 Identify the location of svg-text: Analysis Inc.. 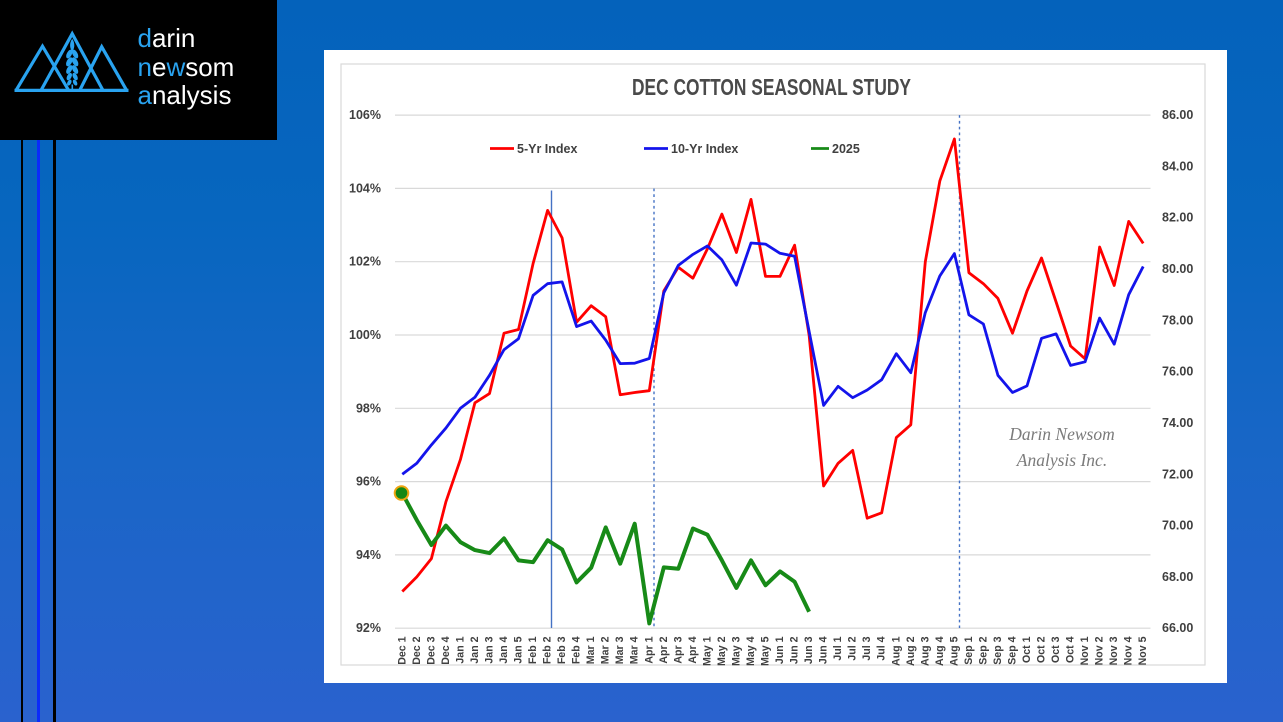
(1061, 460).